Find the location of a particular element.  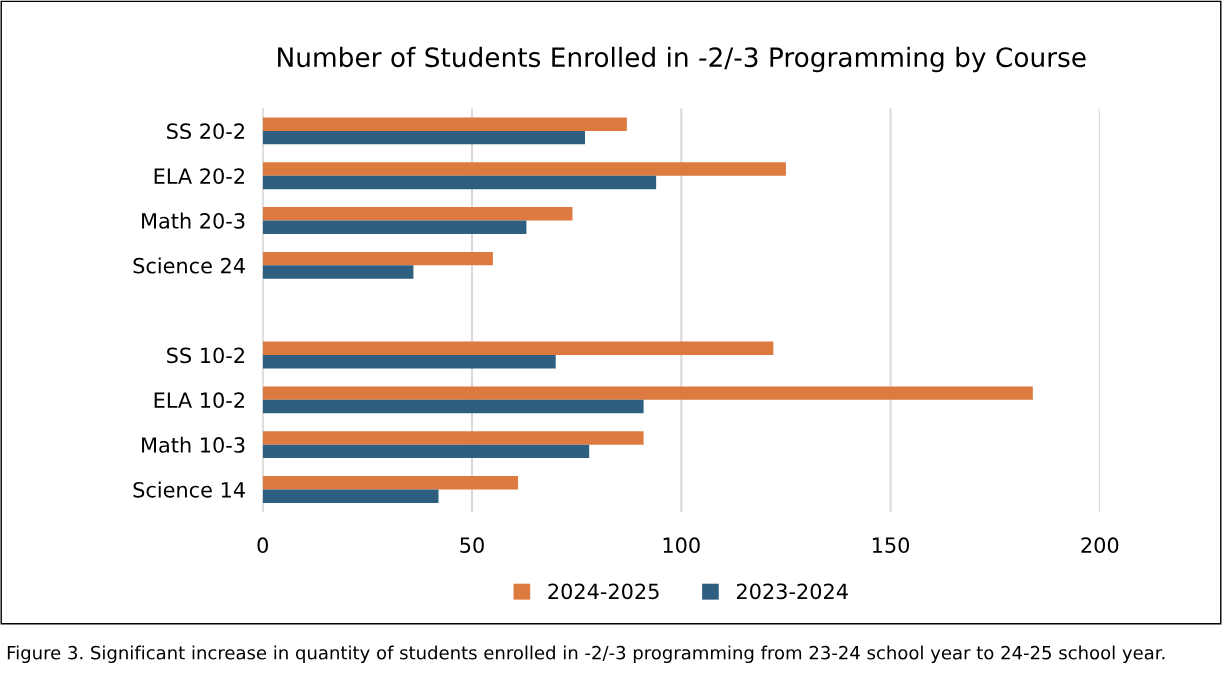

legend-label: 2023-2024 is located at coordinates (792, 591).